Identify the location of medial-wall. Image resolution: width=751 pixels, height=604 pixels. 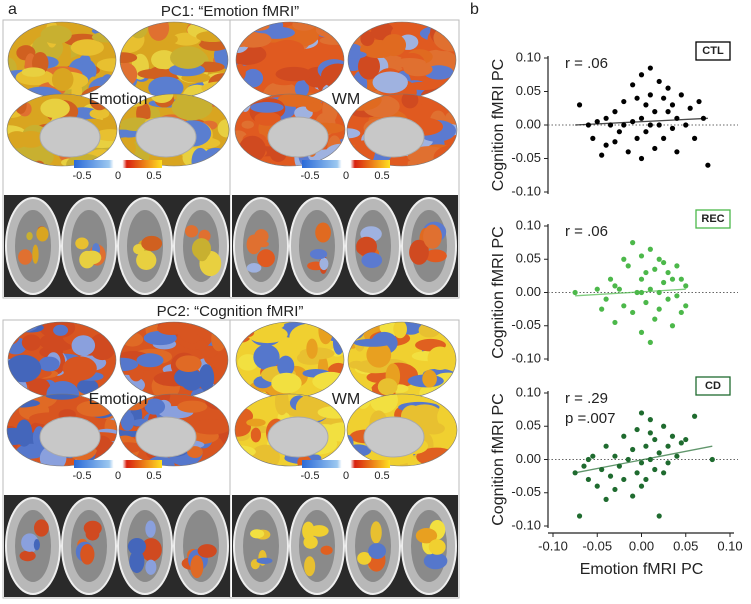
(166, 437).